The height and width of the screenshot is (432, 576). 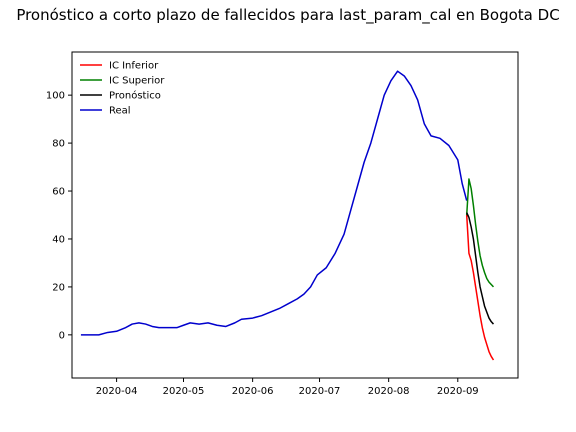 I want to click on x-tick-label: 2020-08, so click(x=389, y=391).